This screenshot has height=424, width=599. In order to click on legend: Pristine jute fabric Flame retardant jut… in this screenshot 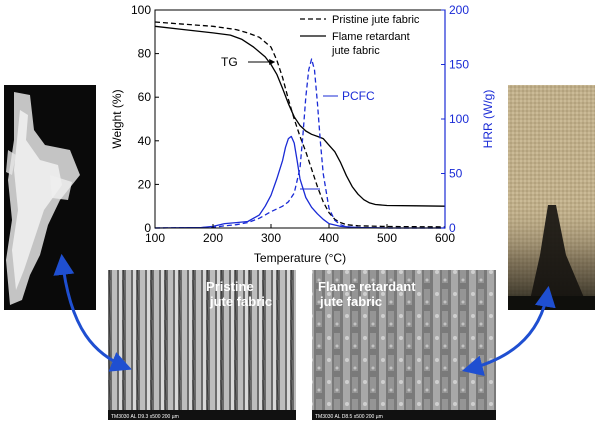, I will do `click(360, 35)`.